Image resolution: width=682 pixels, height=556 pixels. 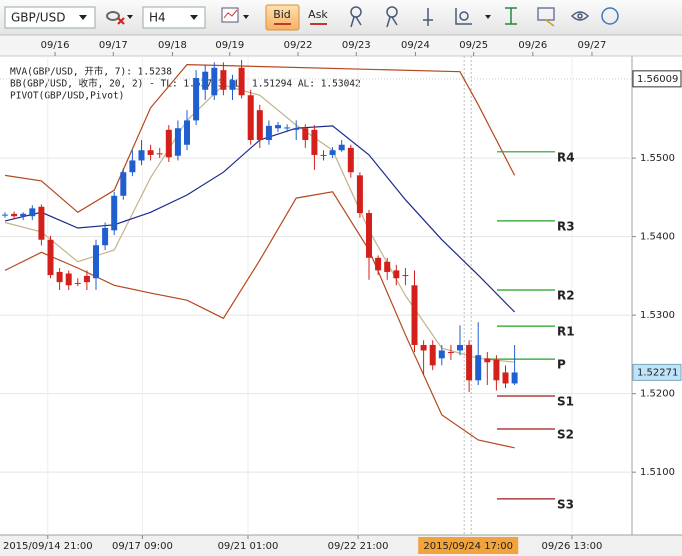 What do you see at coordinates (415, 45) in the screenshot?
I see `x2-tick-label: 09/24` at bounding box center [415, 45].